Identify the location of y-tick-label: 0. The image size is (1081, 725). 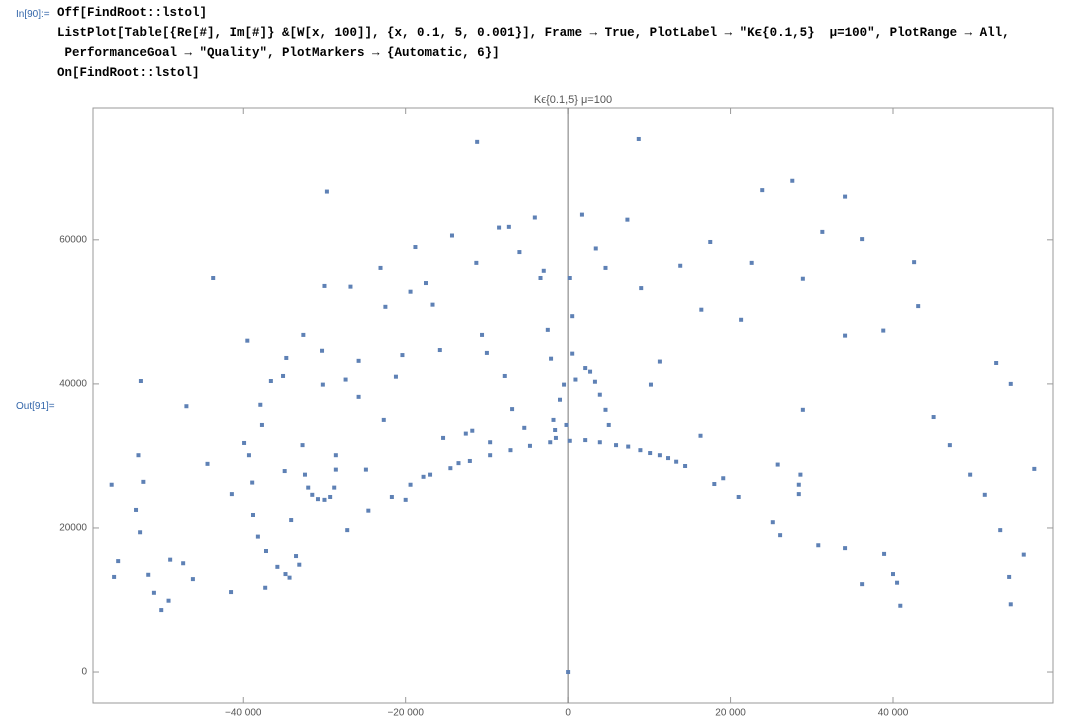
(84, 672).